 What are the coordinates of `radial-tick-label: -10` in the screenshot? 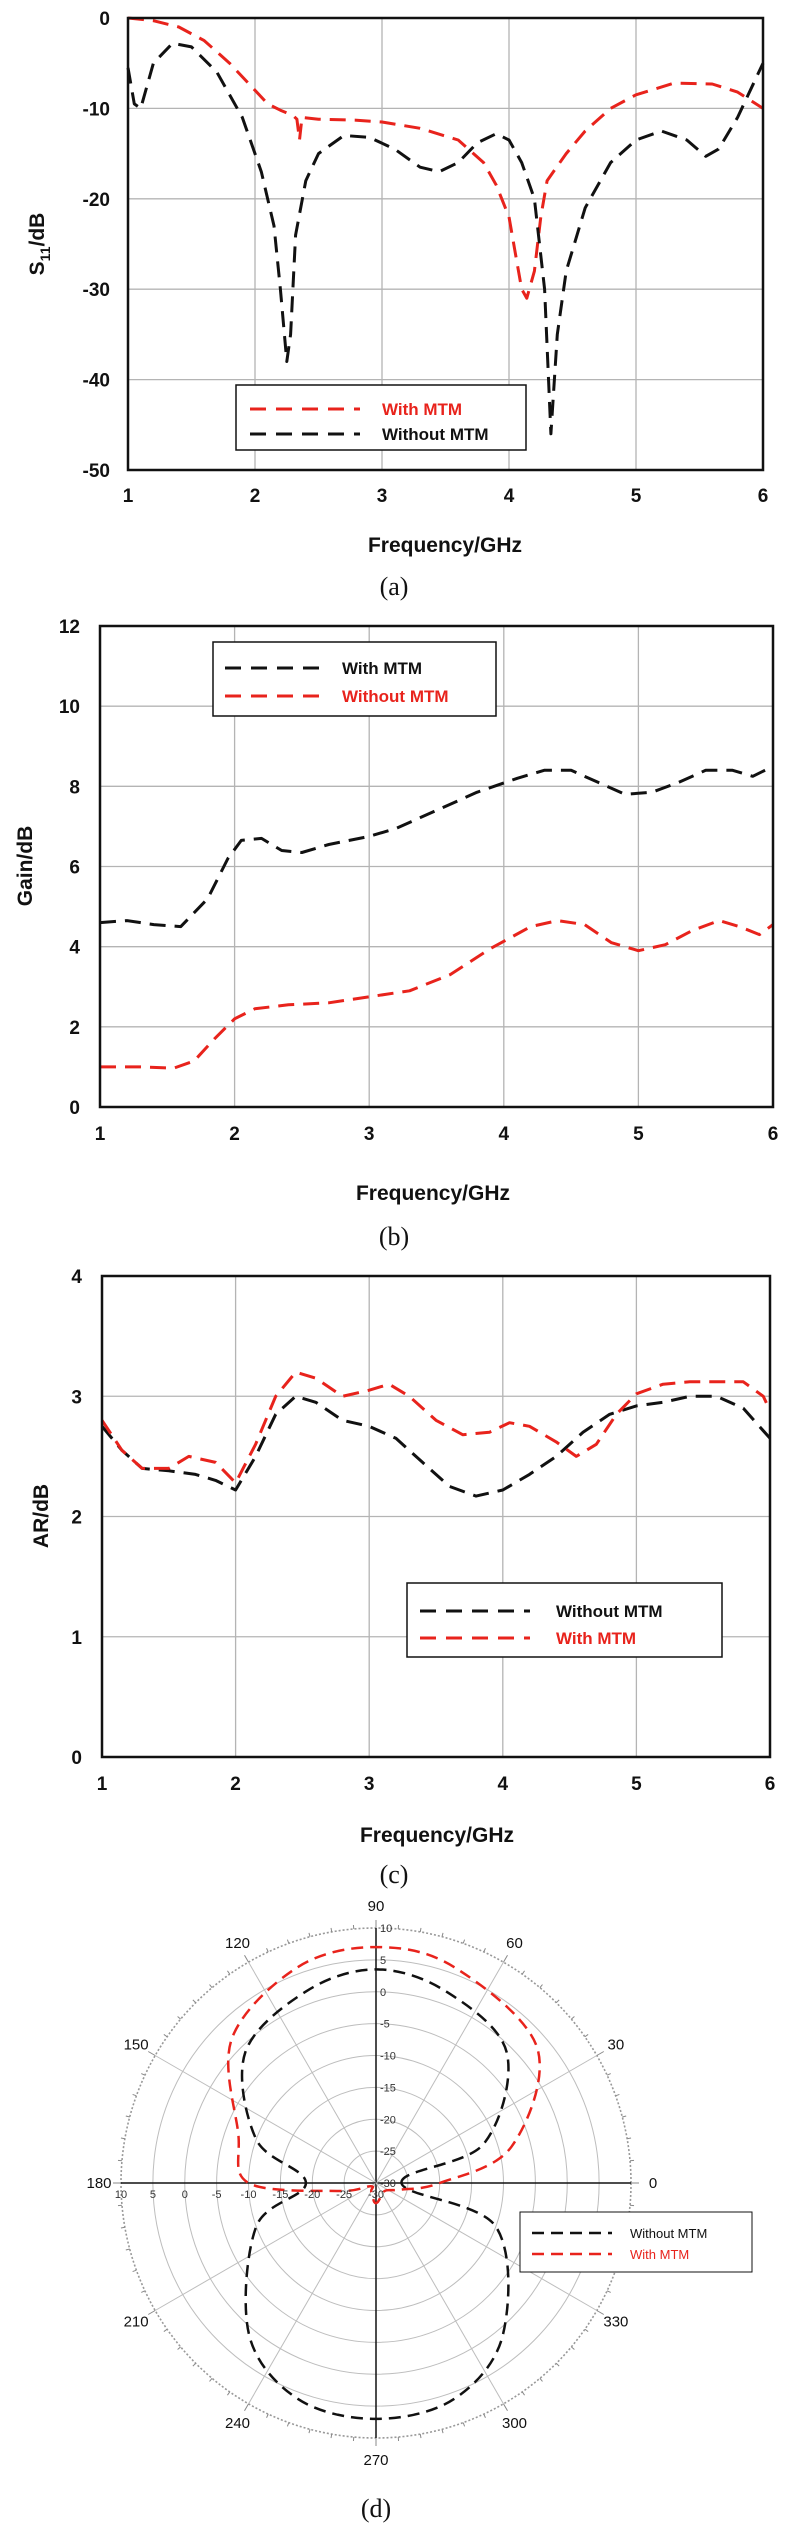 It's located at (249, 2195).